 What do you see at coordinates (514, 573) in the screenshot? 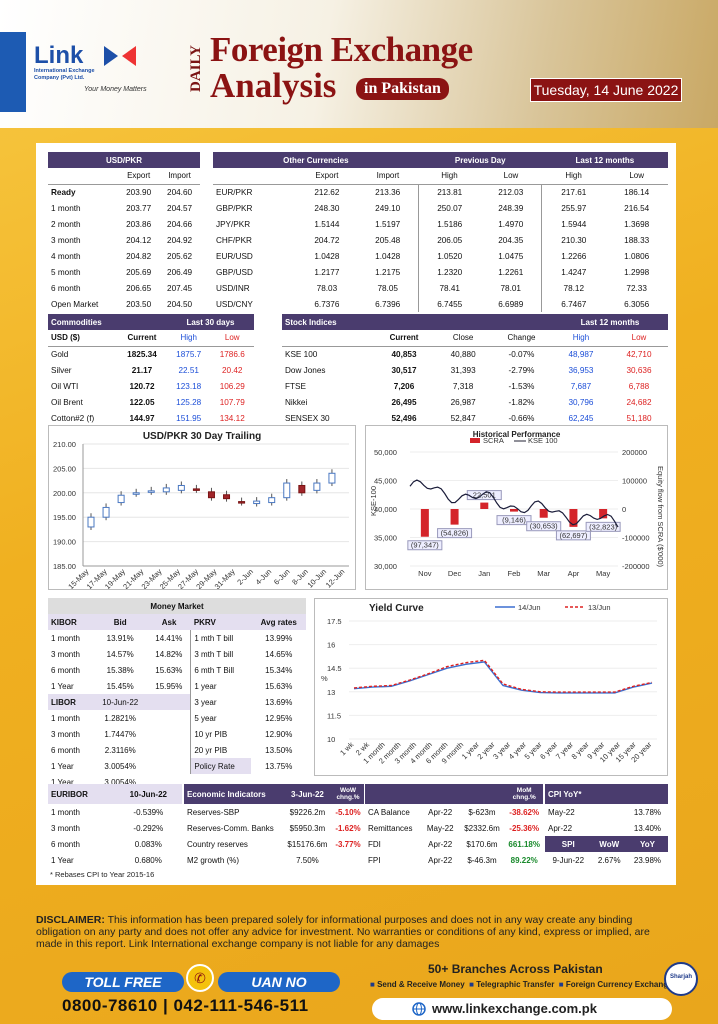
I see `x-tick-label: Feb` at bounding box center [514, 573].